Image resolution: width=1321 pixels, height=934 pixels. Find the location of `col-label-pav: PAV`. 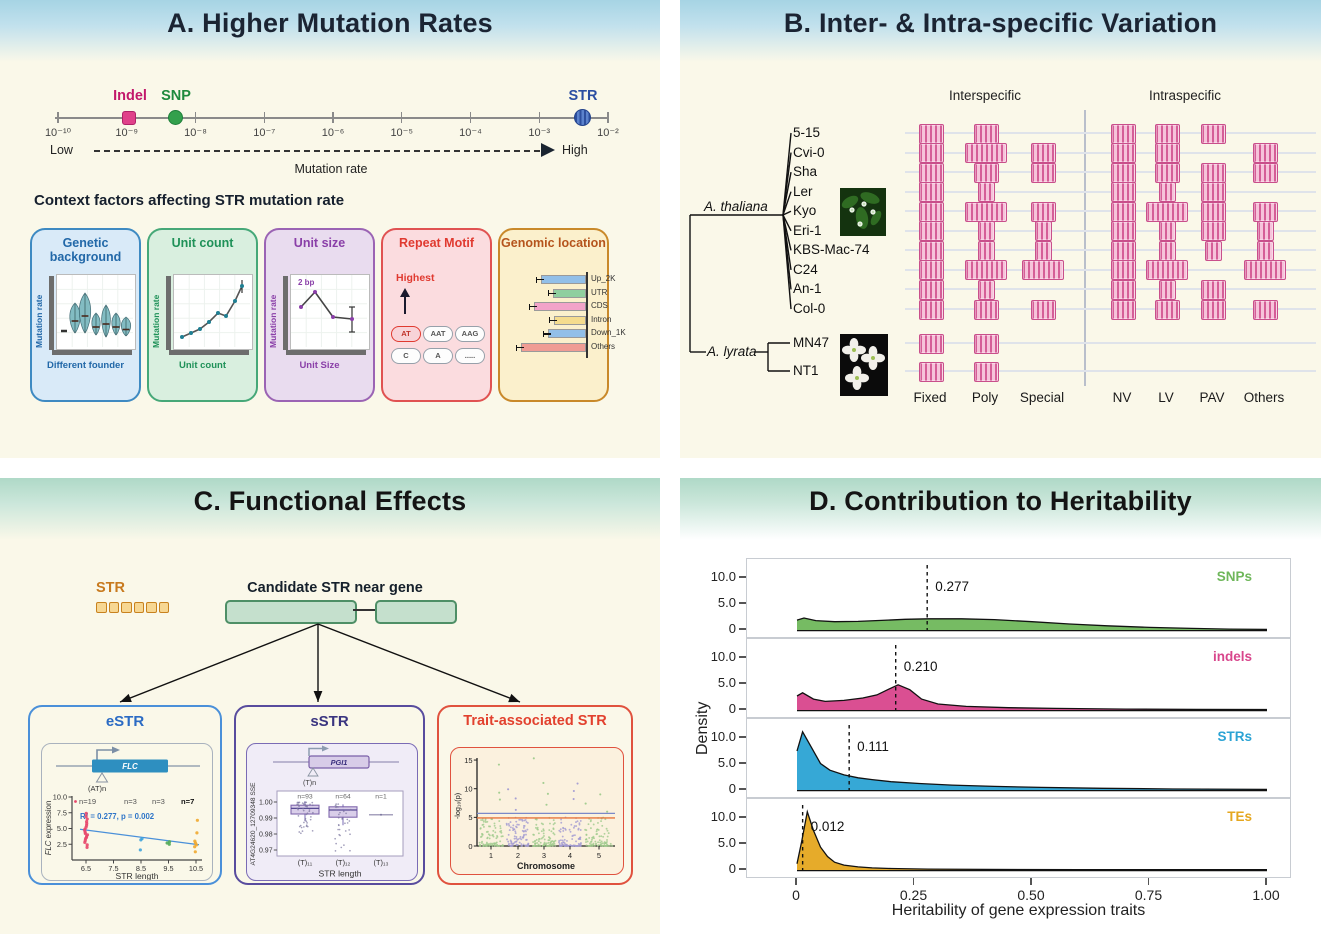

col-label-pav: PAV is located at coordinates (1212, 397).